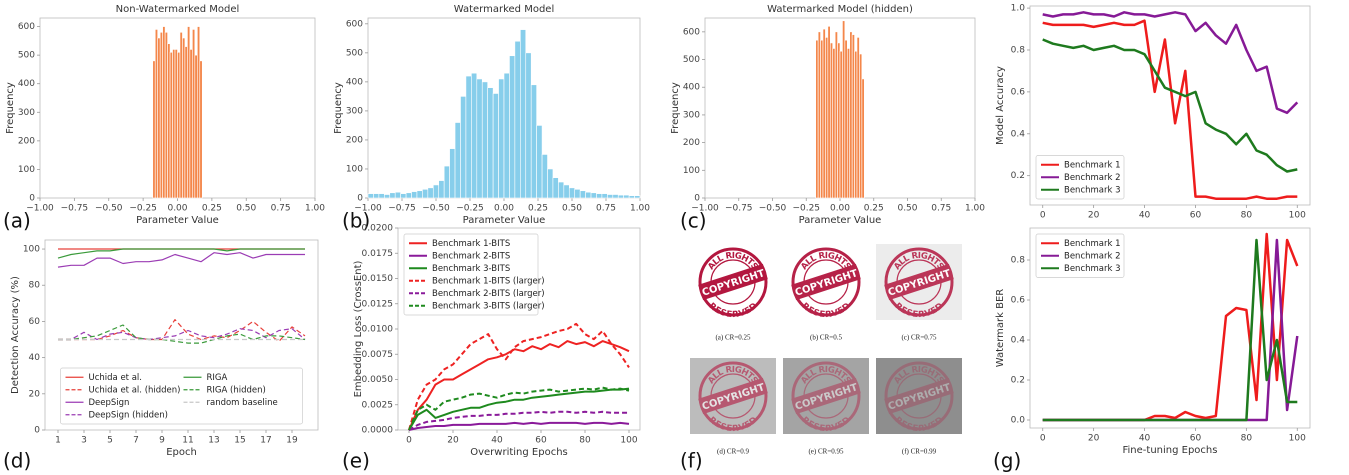 The height and width of the screenshot is (475, 1349). What do you see at coordinates (181, 452) in the screenshot?
I see `x-axis-label: Epoch` at bounding box center [181, 452].